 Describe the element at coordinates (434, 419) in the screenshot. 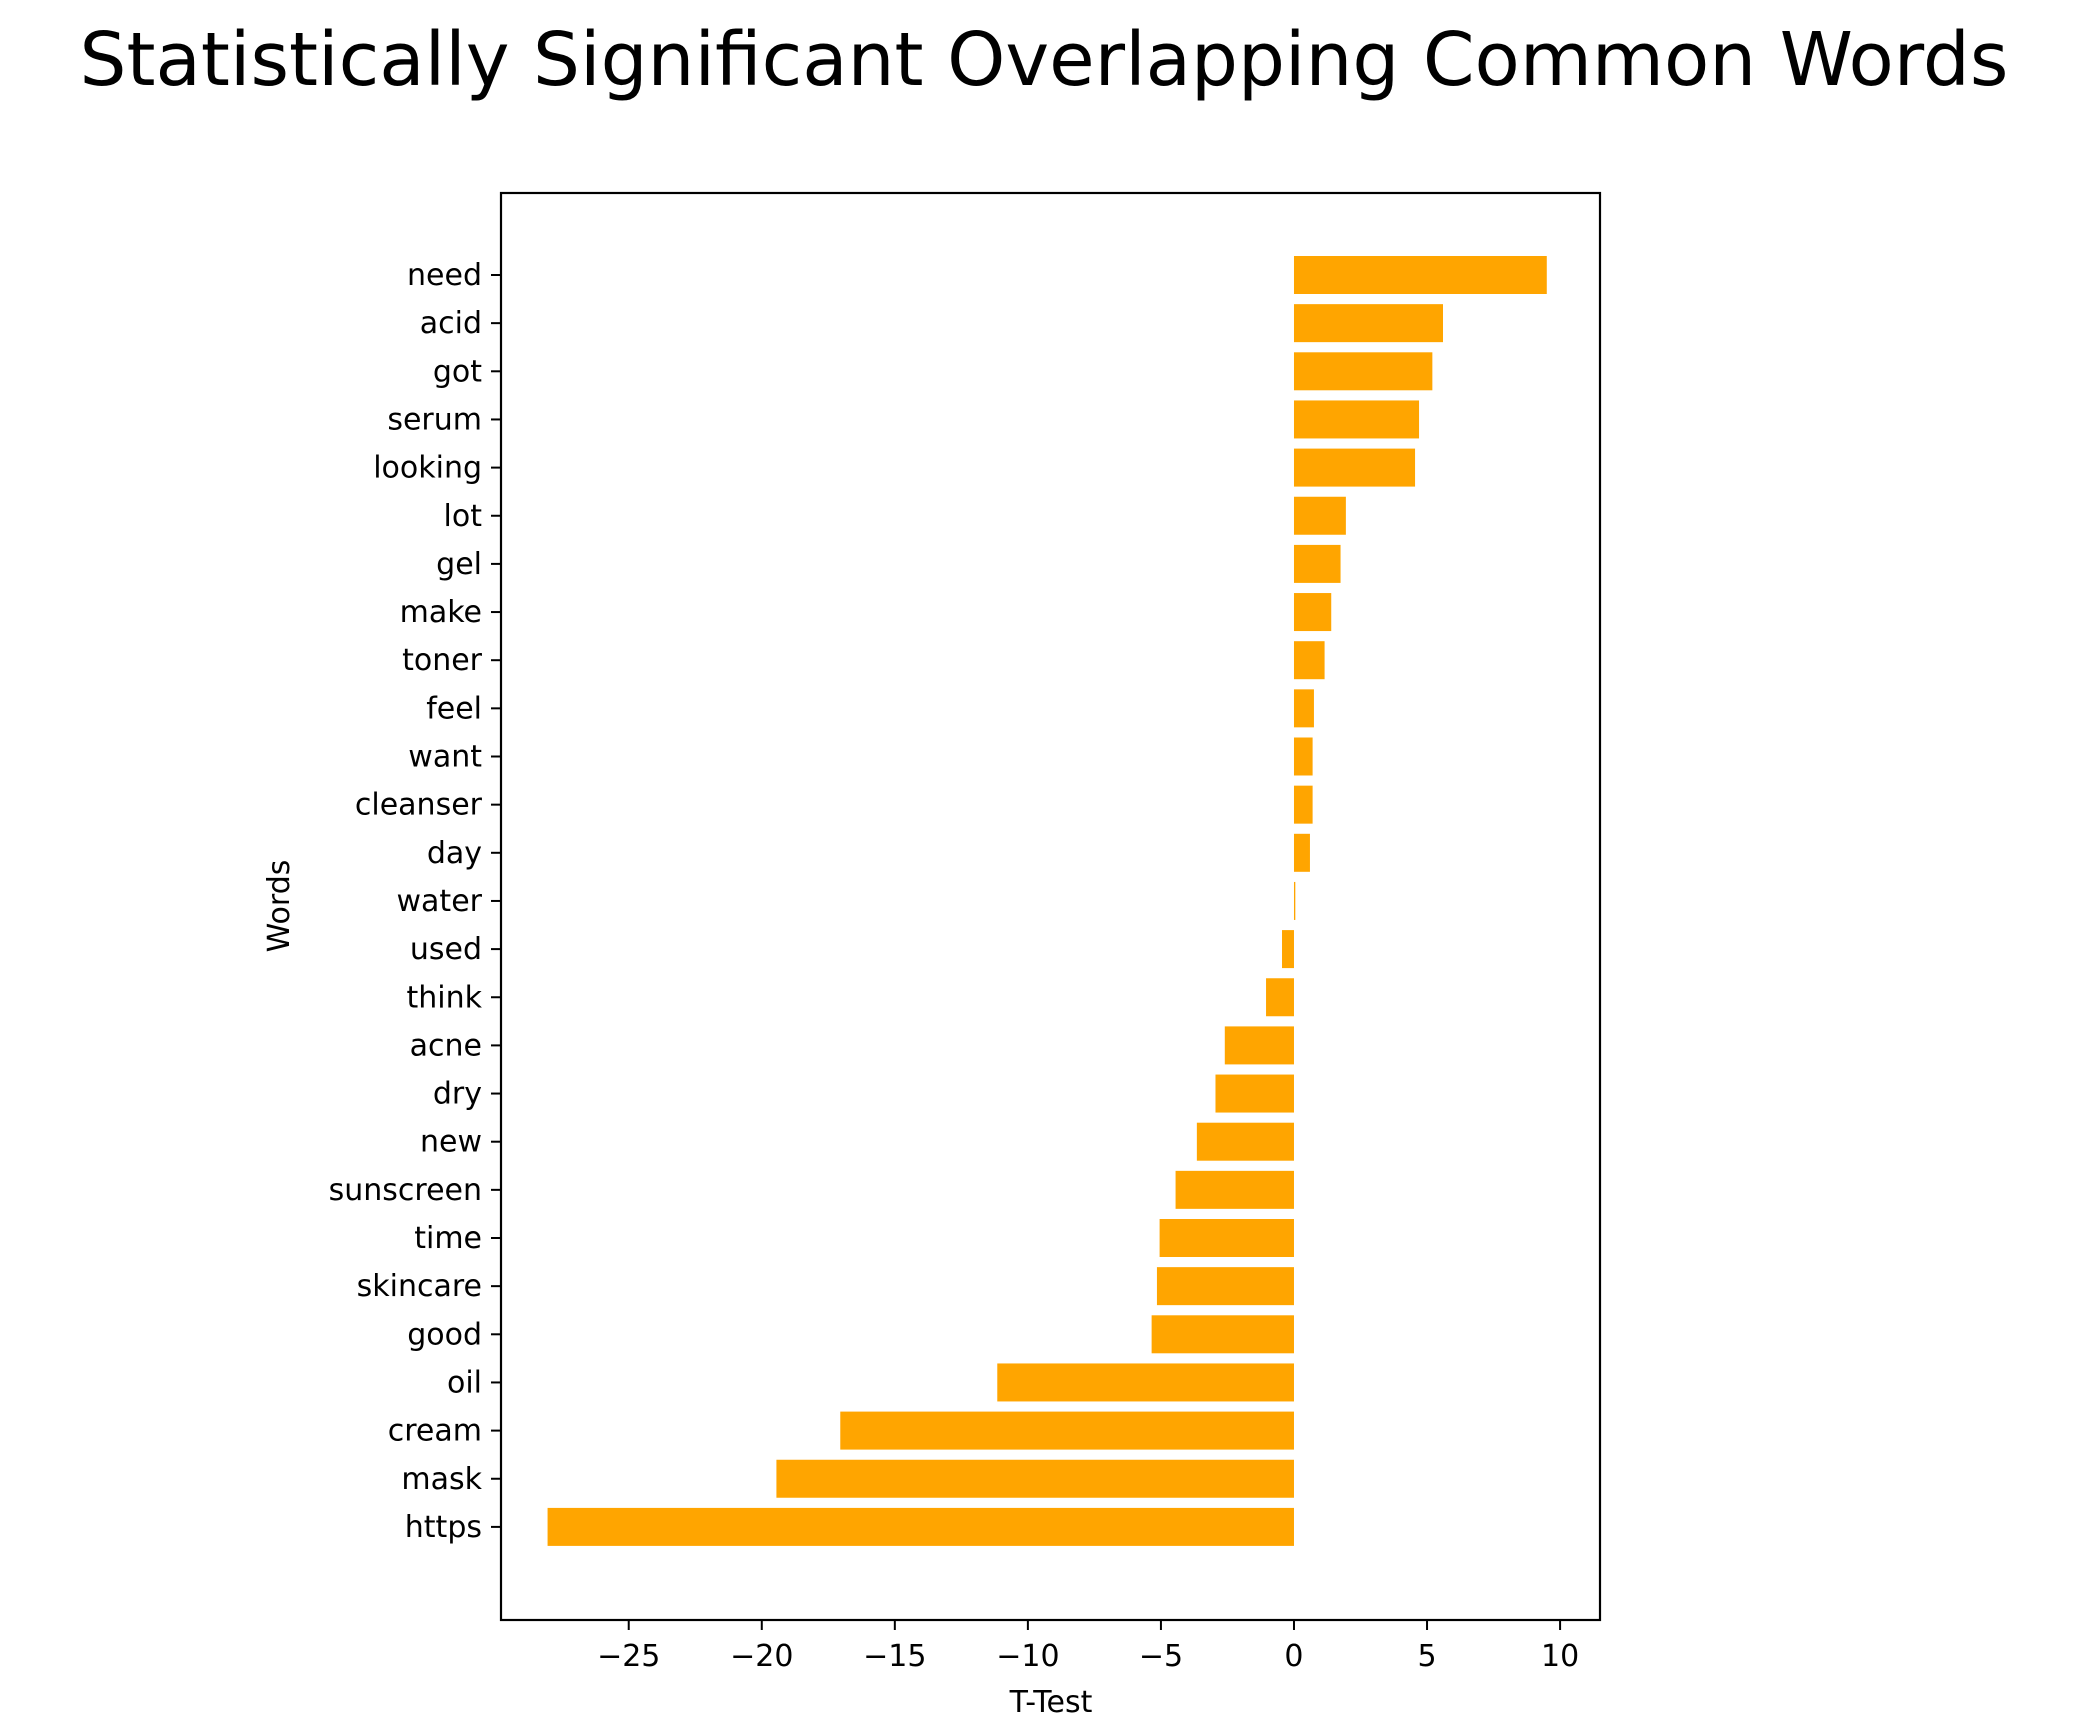

I see `y-tick-label: serum` at that location.